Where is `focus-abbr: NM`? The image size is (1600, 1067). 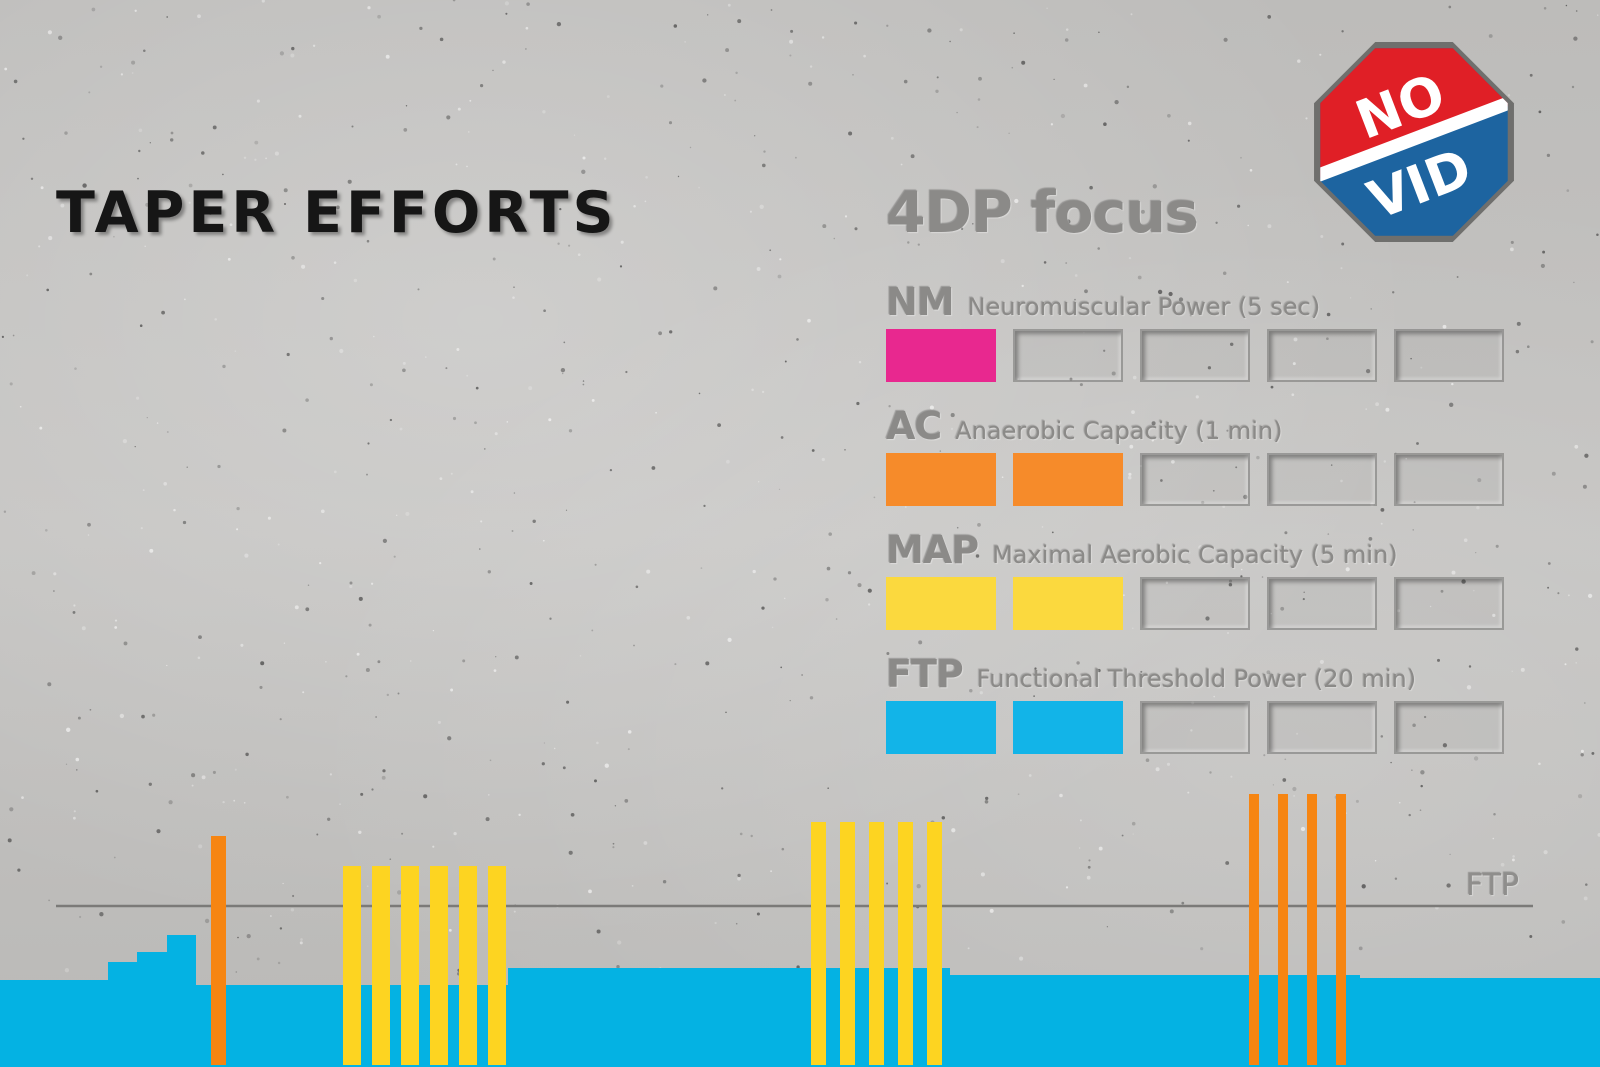
focus-abbr: NM is located at coordinates (920, 302).